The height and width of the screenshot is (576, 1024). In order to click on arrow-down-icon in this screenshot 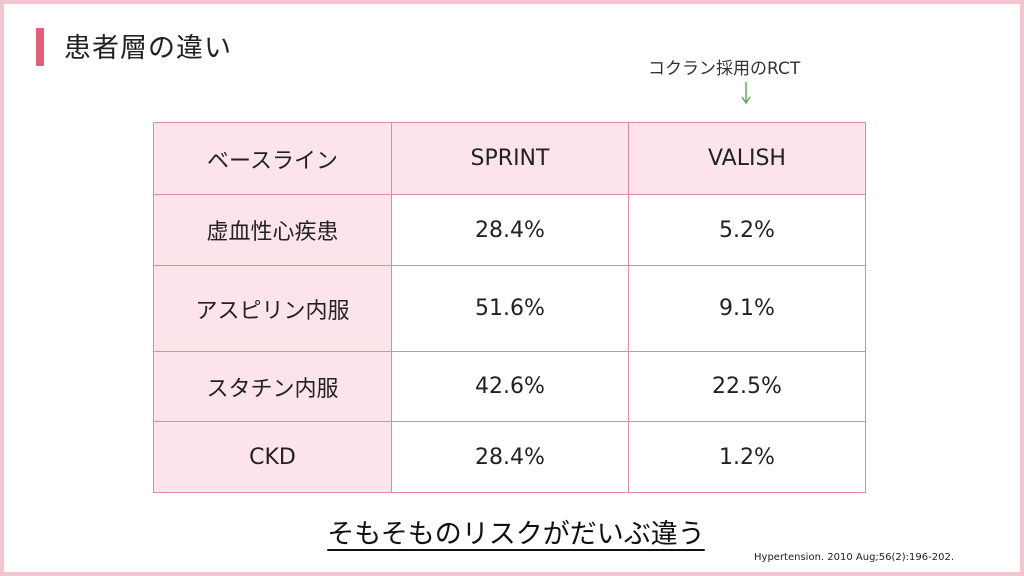, I will do `click(746, 93)`.